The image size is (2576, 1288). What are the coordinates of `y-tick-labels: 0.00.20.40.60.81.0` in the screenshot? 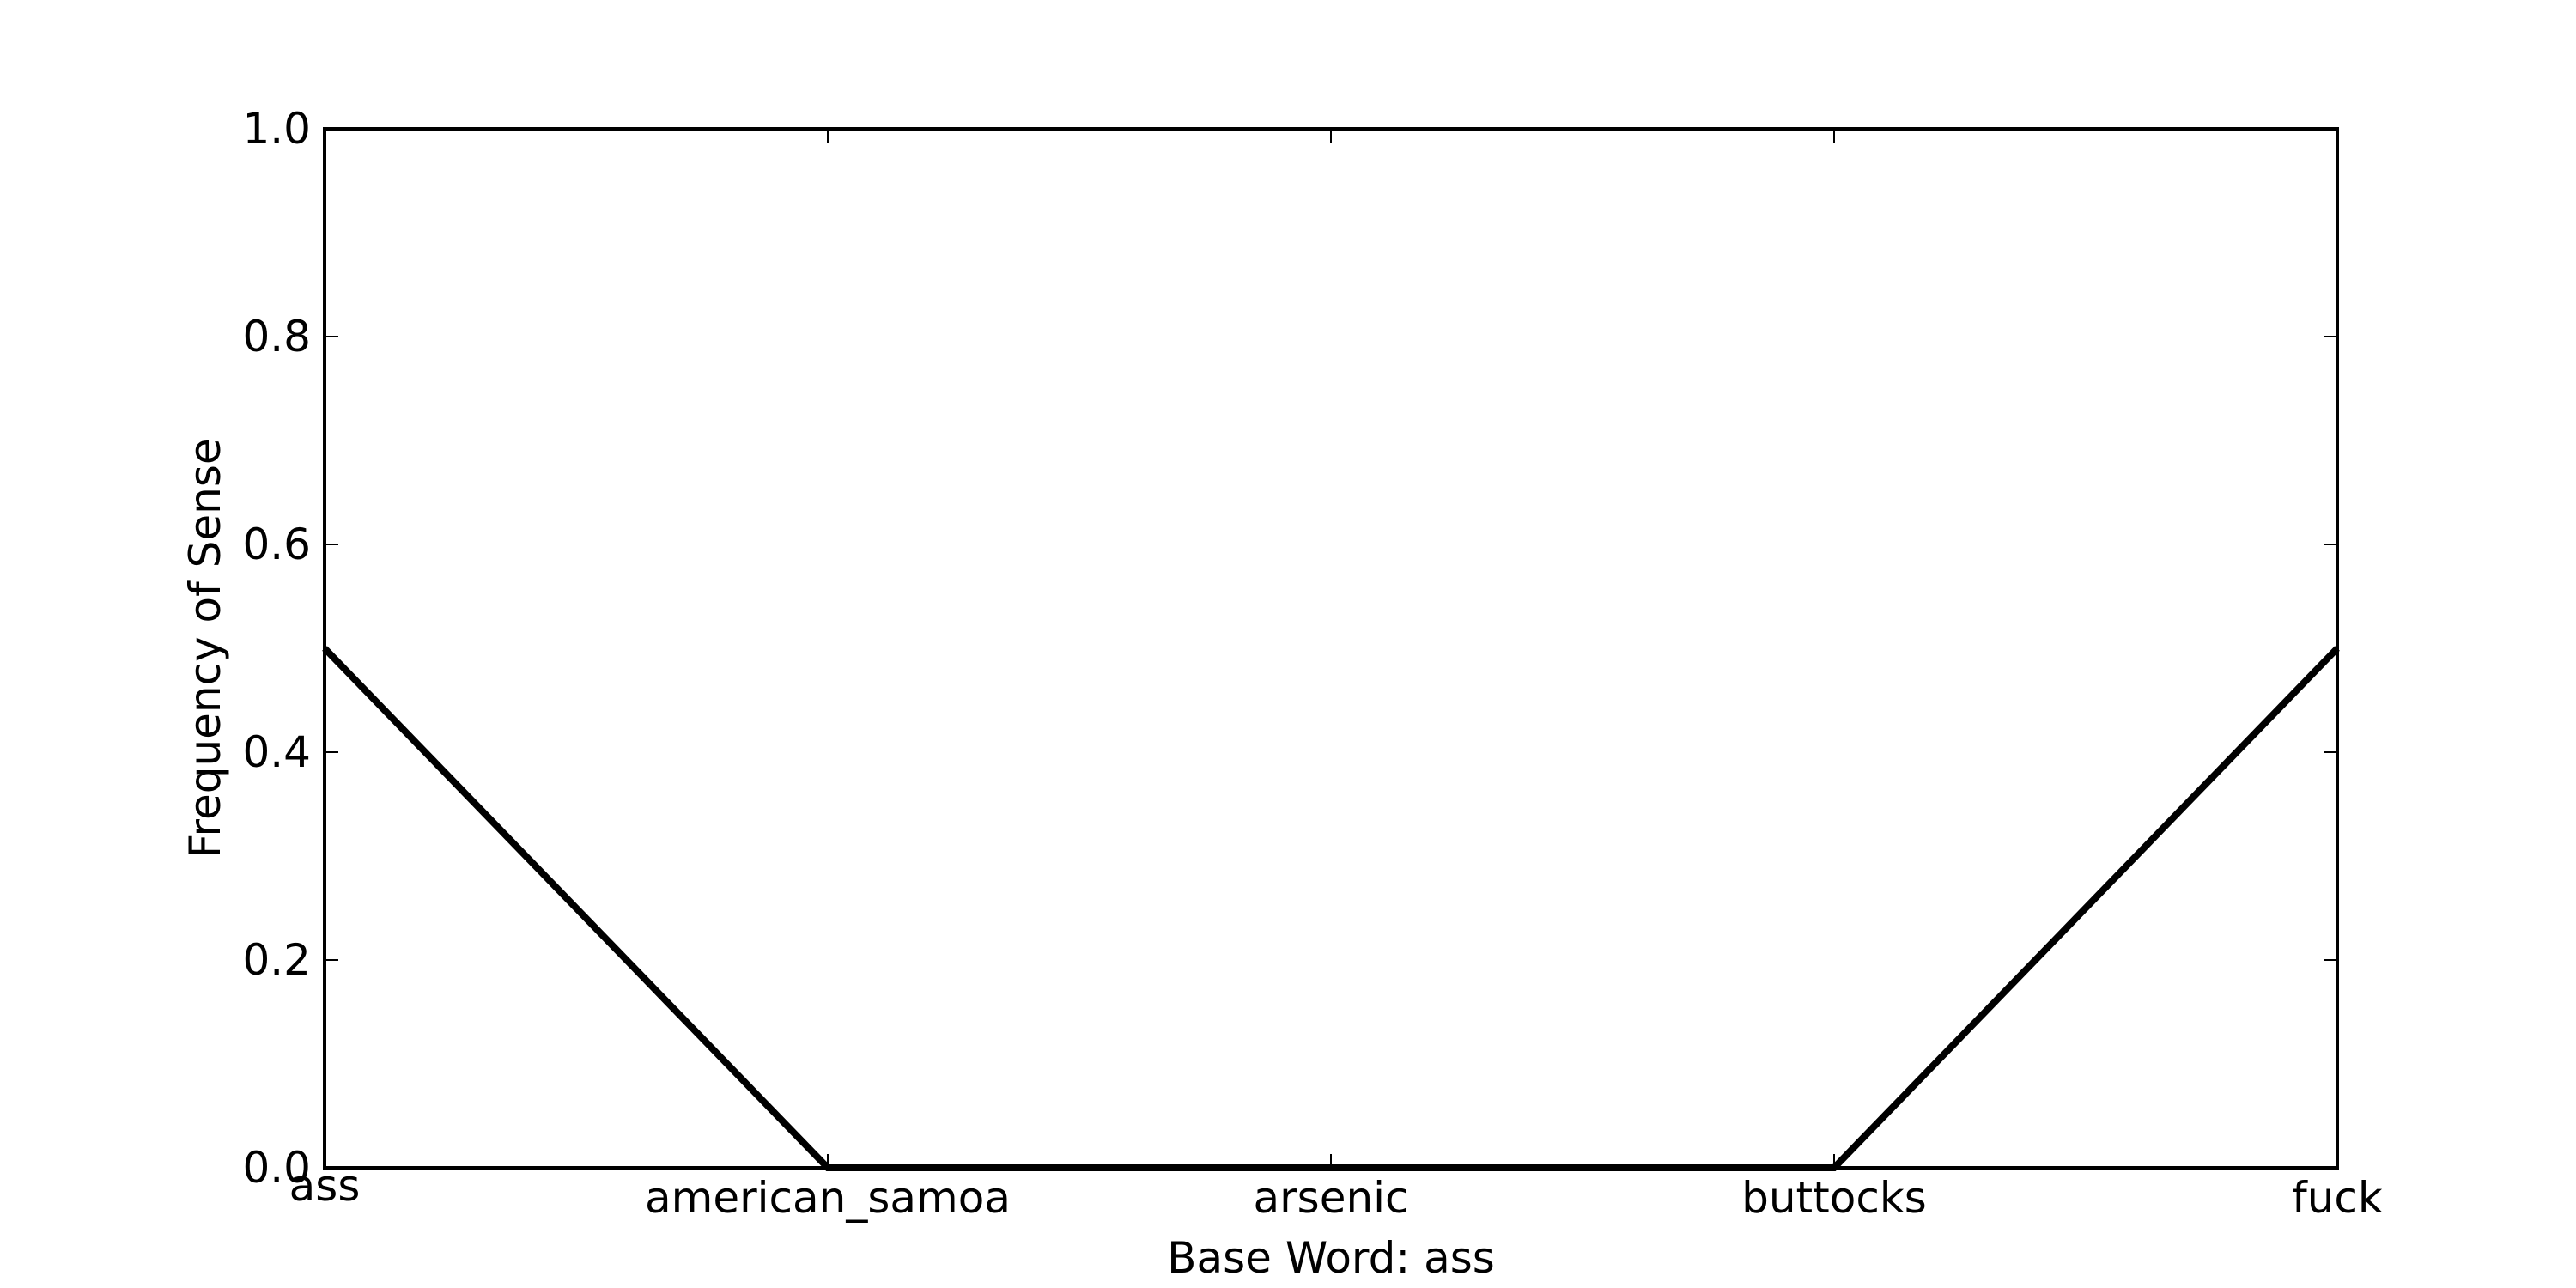 It's located at (276, 649).